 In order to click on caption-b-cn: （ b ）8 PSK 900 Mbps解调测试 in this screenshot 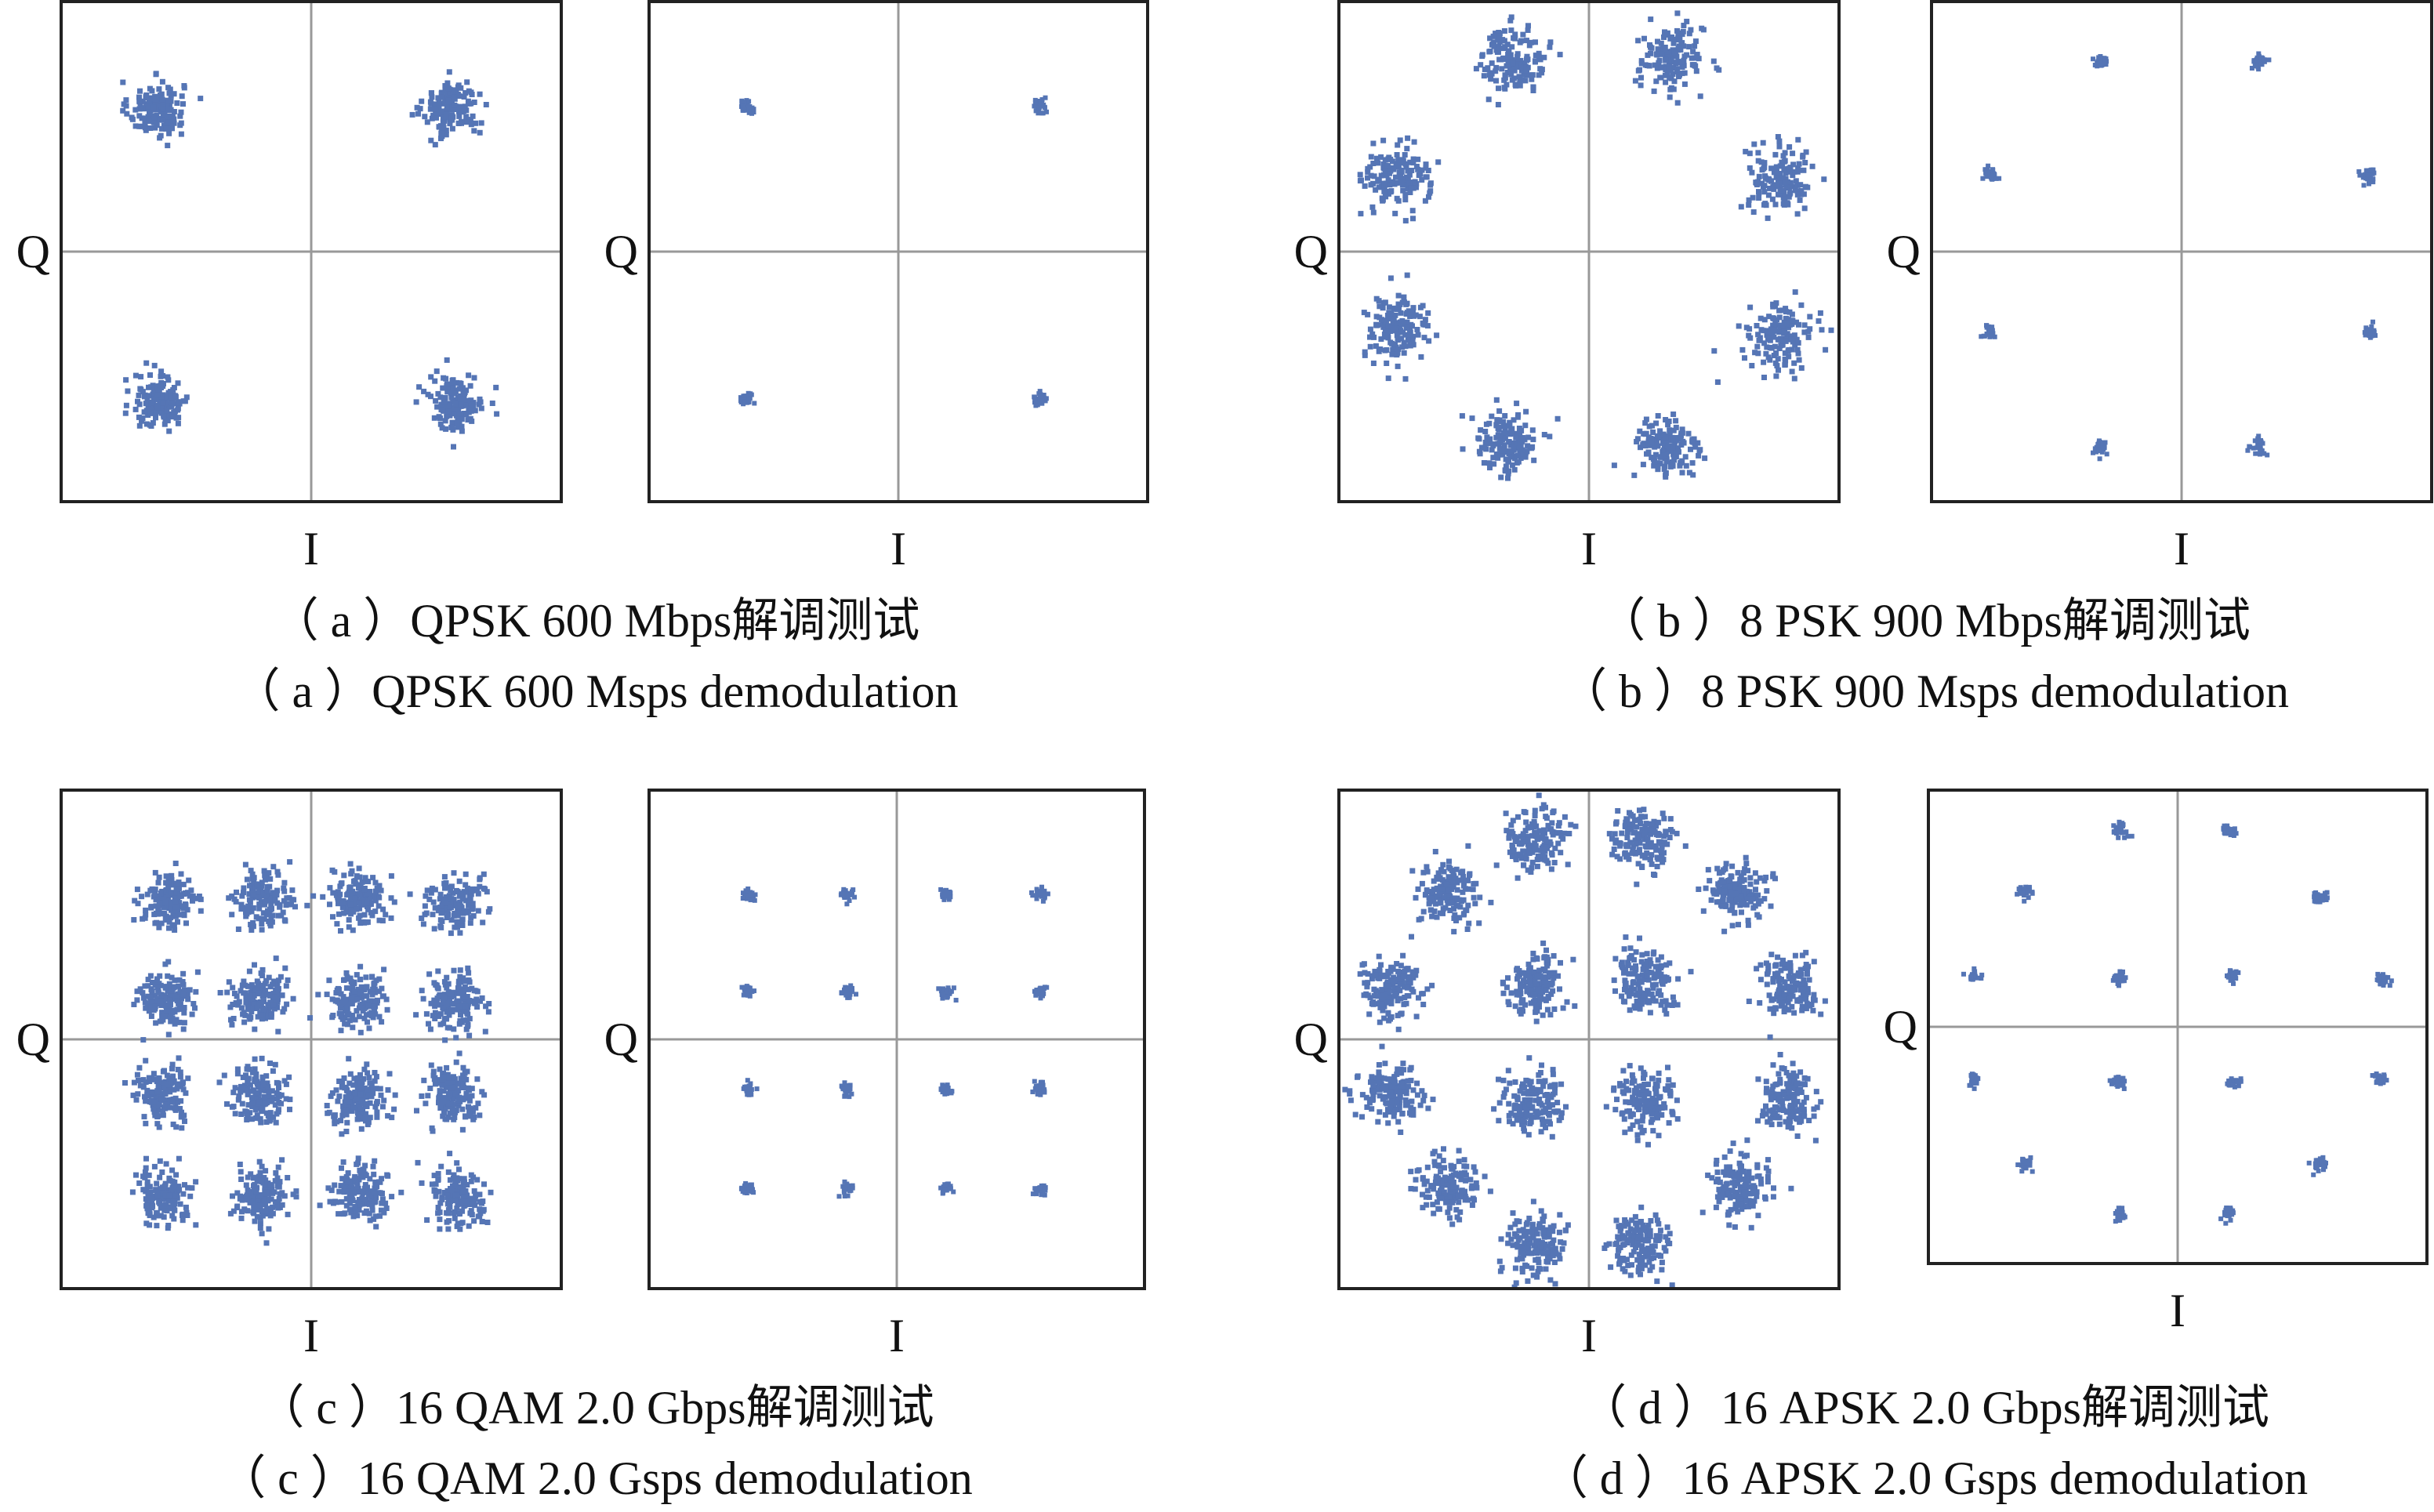, I will do `click(1924, 621)`.